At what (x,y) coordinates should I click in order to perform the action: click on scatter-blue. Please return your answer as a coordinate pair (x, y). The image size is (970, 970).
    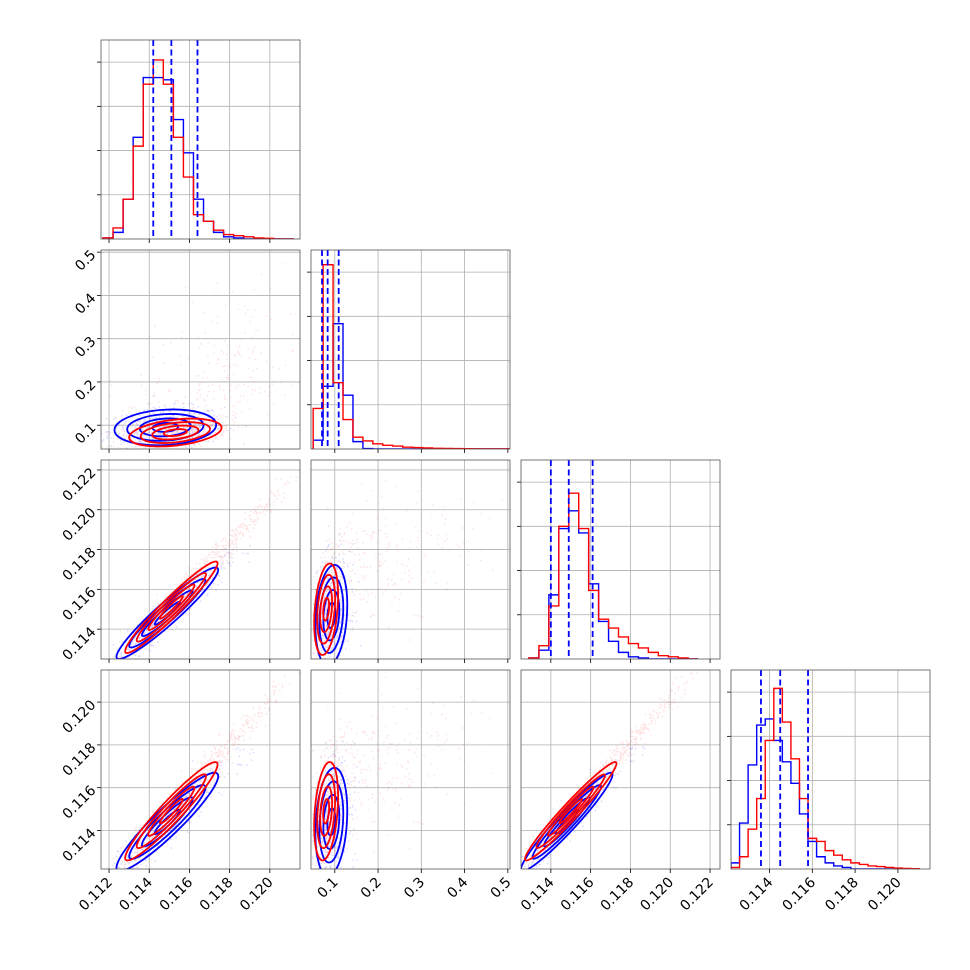
    Looking at the image, I should click on (174, 422).